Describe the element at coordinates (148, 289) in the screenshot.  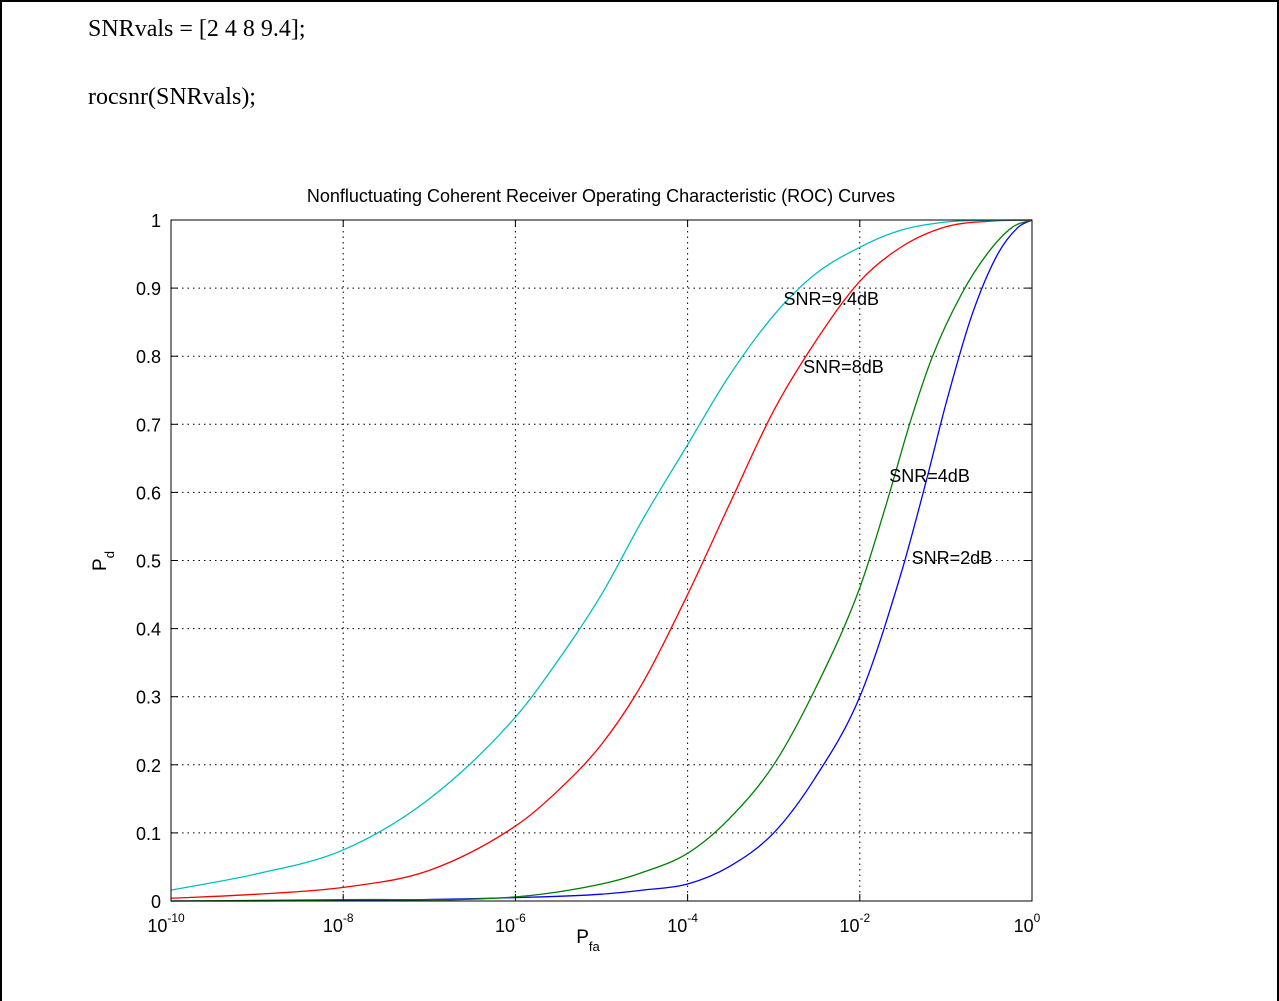
I see `y-tick-label: 0.9` at that location.